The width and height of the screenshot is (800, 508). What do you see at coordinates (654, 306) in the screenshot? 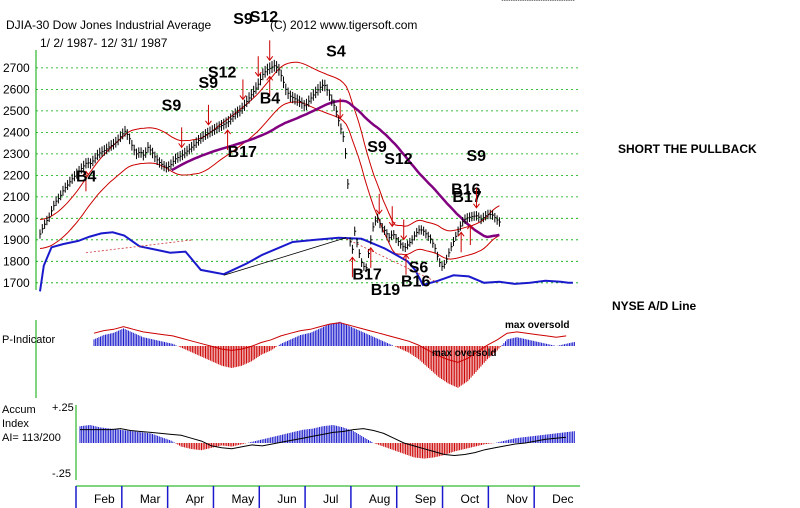
I see `ad-line-label: NYSE A/D Line` at bounding box center [654, 306].